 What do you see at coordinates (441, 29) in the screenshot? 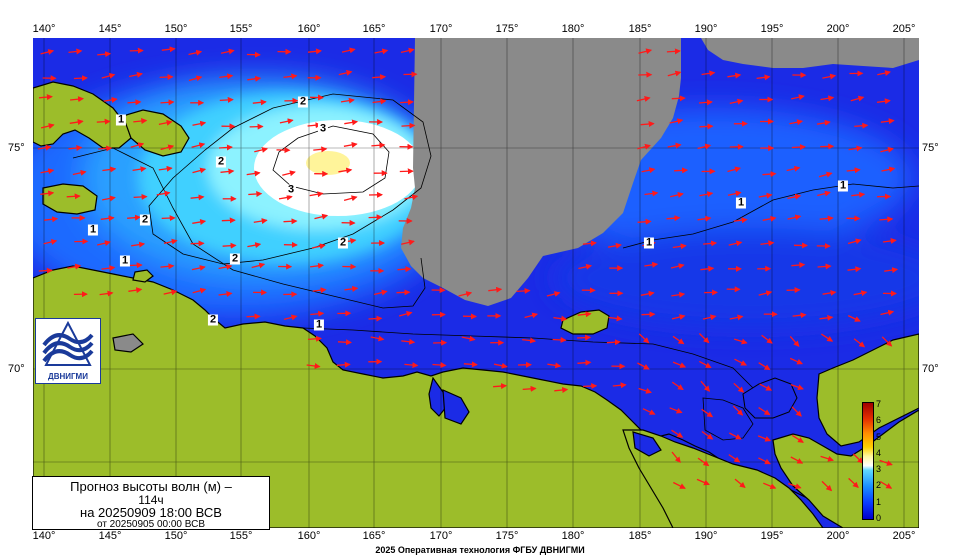
I see `longitude-label-top: 170°` at bounding box center [441, 29].